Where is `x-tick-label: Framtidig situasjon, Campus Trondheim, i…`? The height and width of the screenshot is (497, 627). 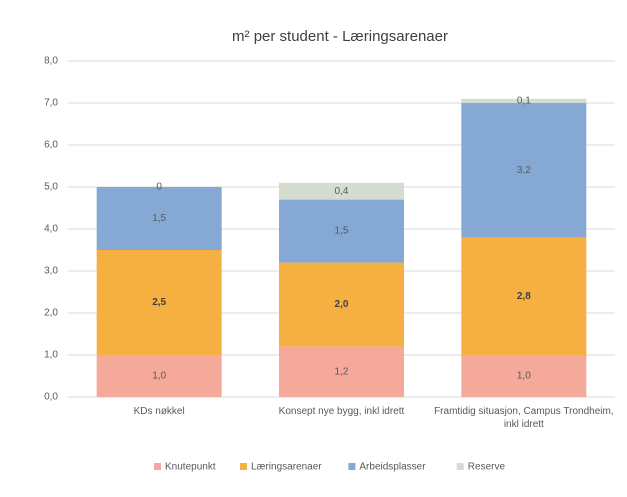
x-tick-label: Framtidig situasjon, Campus Trondheim, i… is located at coordinates (524, 418).